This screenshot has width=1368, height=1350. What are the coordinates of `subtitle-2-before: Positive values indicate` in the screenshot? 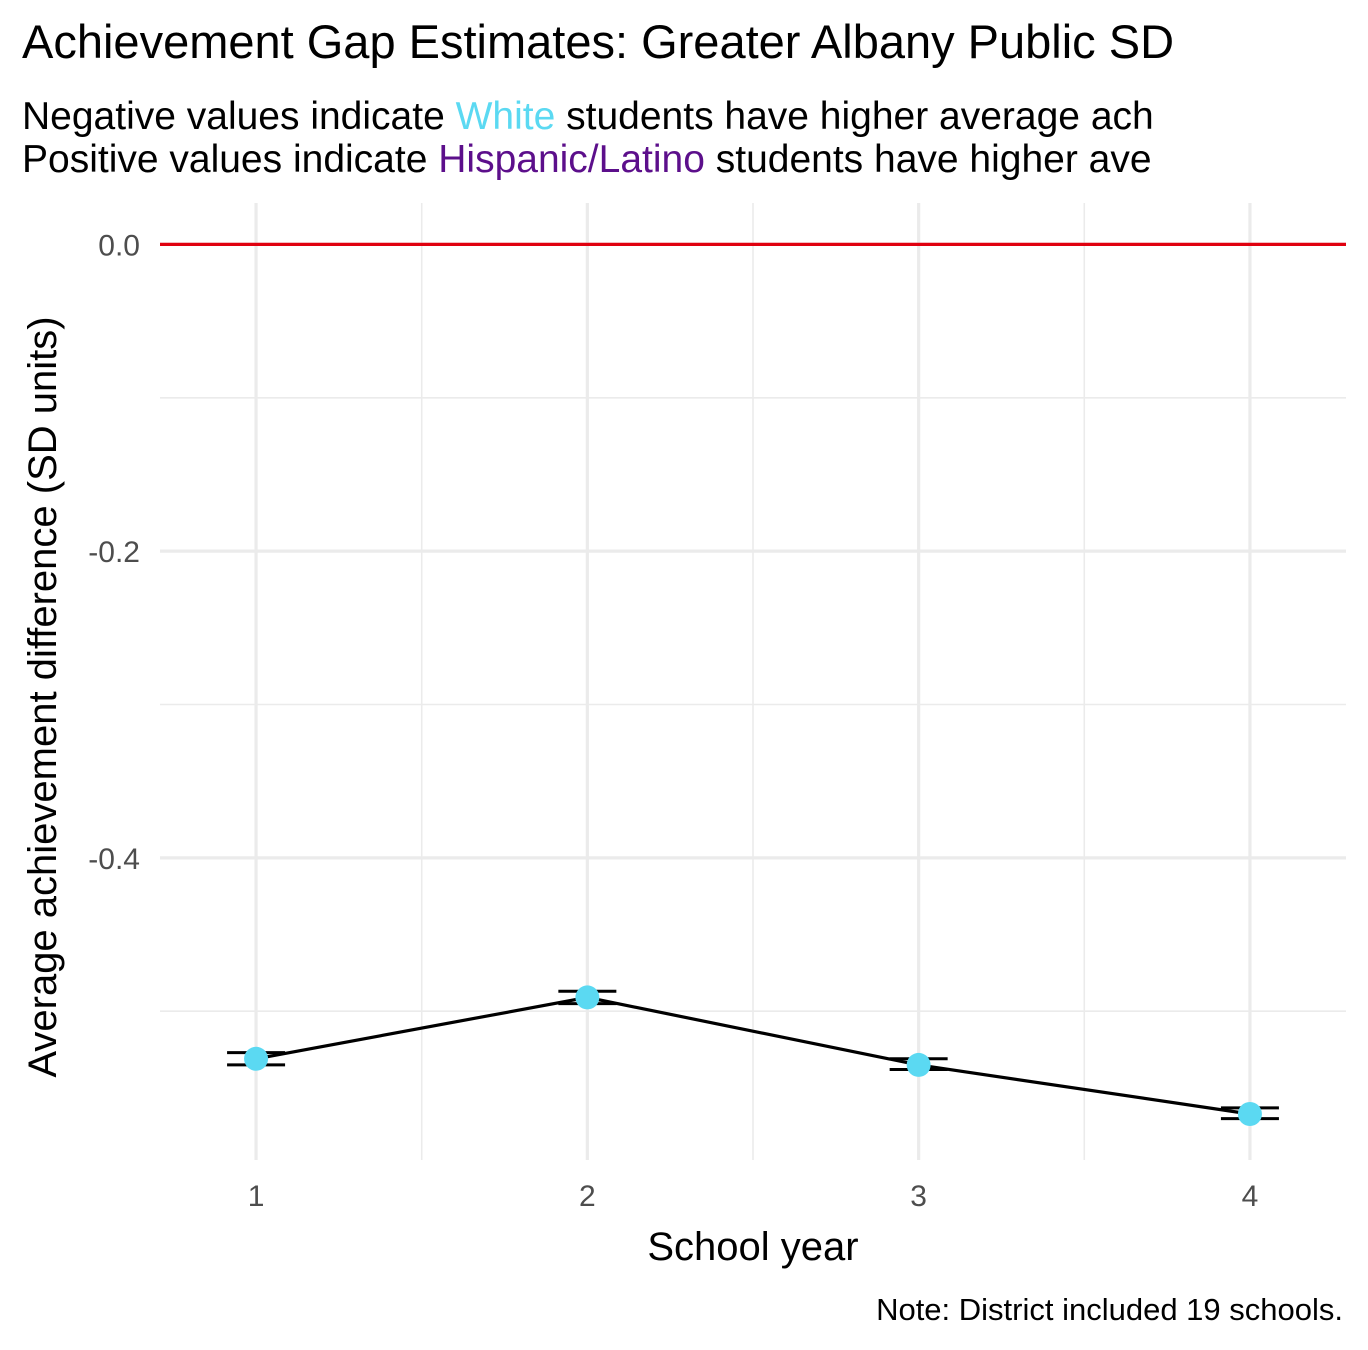 It's located at (230, 159).